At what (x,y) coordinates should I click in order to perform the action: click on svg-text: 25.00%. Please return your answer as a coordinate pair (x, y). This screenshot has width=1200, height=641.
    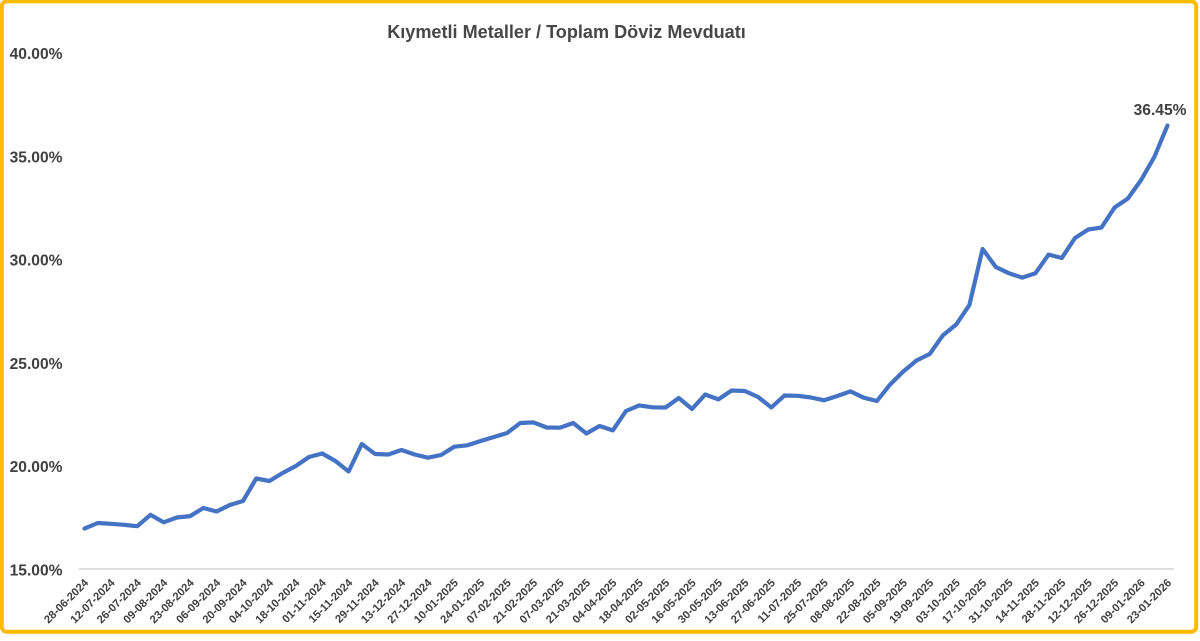
    Looking at the image, I should click on (36, 364).